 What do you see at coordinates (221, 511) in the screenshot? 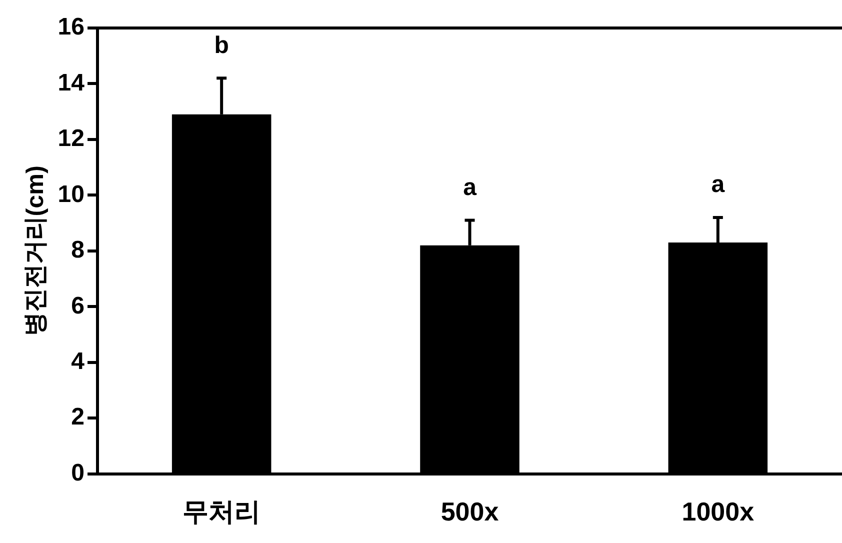
I see `x-tick-label: 무처리` at bounding box center [221, 511].